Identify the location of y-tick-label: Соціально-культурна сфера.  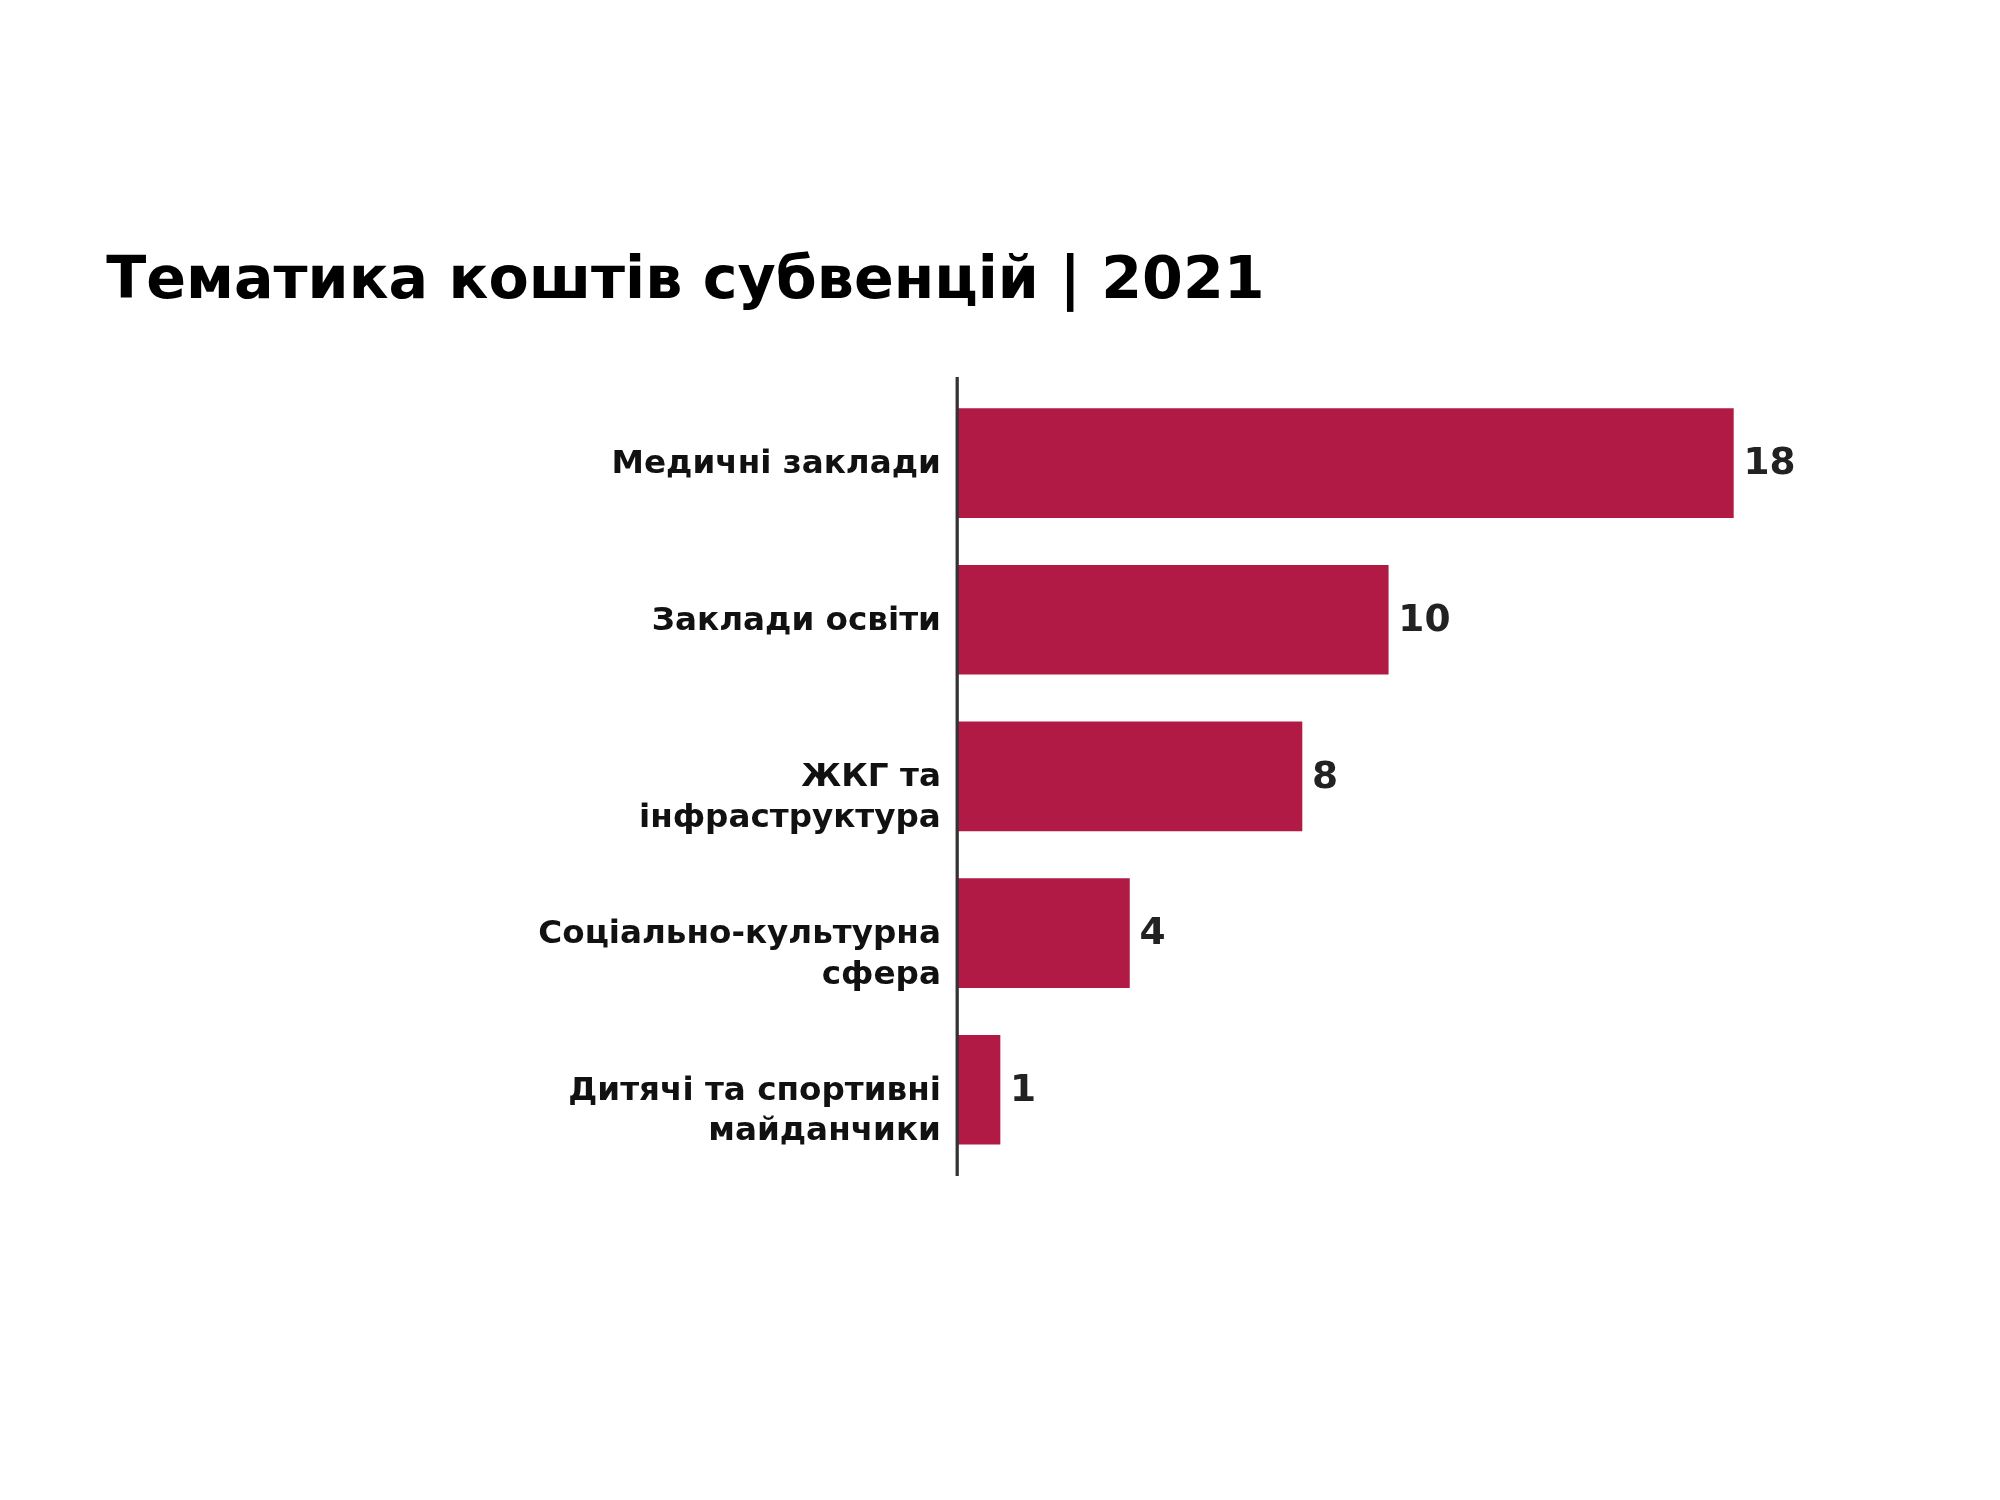
(739, 952).